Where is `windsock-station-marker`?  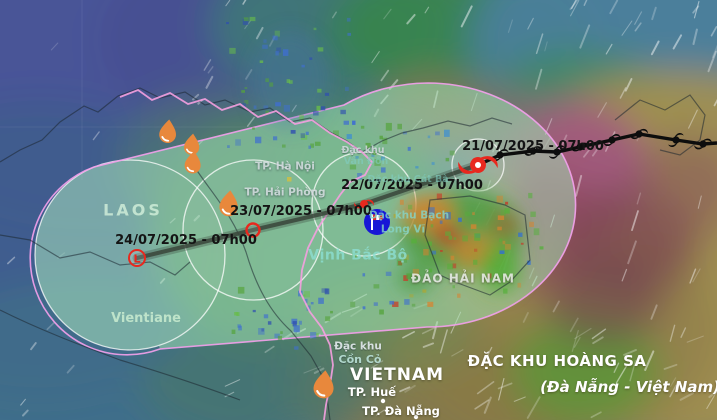
windsock-station-marker is located at coordinates (377, 222).